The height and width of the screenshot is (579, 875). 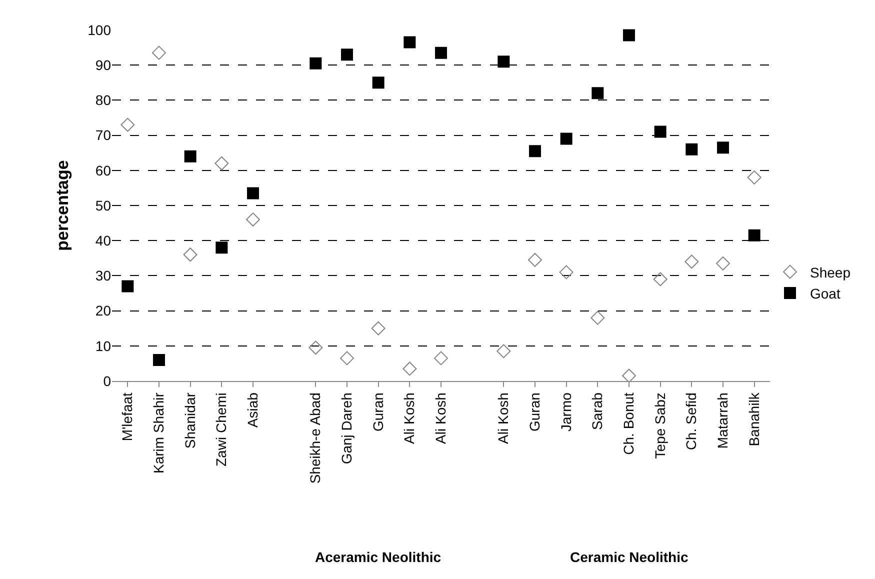 What do you see at coordinates (190, 420) in the screenshot?
I see `x-tick-label: Shanidar` at bounding box center [190, 420].